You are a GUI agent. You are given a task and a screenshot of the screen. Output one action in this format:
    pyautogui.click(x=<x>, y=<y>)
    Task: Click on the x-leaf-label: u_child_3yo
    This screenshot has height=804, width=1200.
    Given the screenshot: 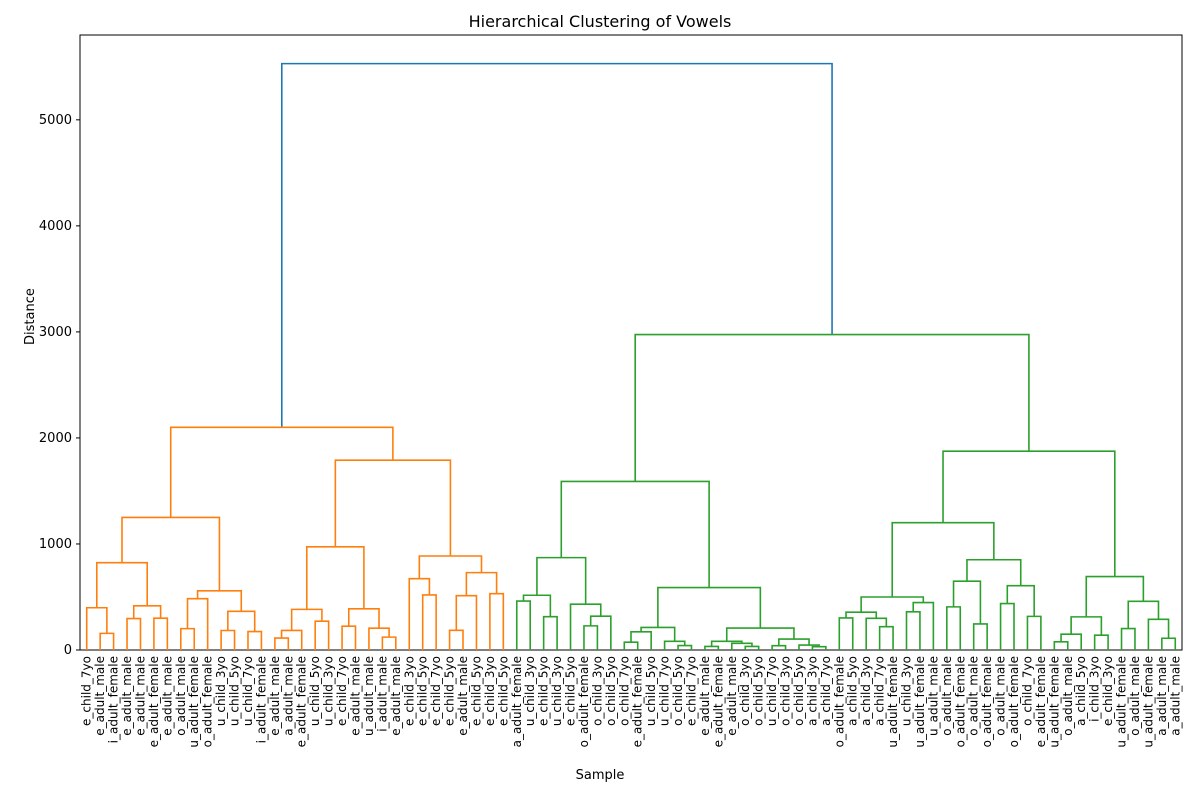 What is the action you would take?
    pyautogui.click(x=557, y=691)
    